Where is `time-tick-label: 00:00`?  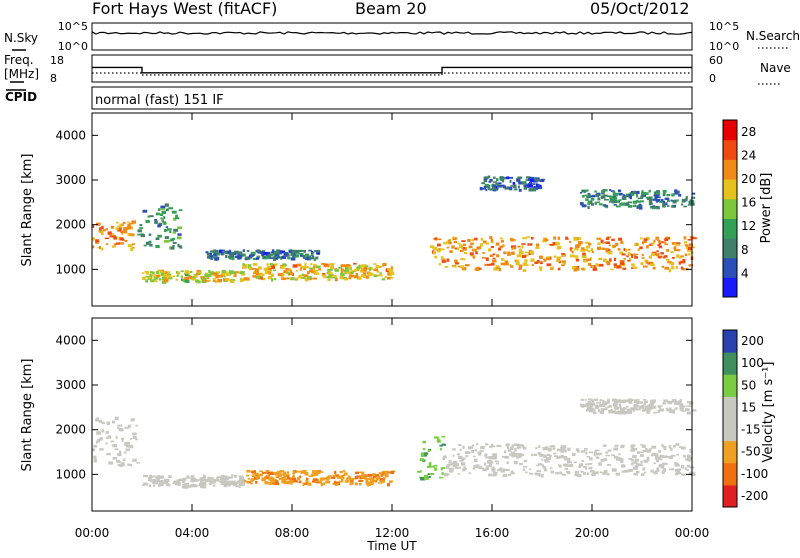
time-tick-label: 00:00 is located at coordinates (92, 533).